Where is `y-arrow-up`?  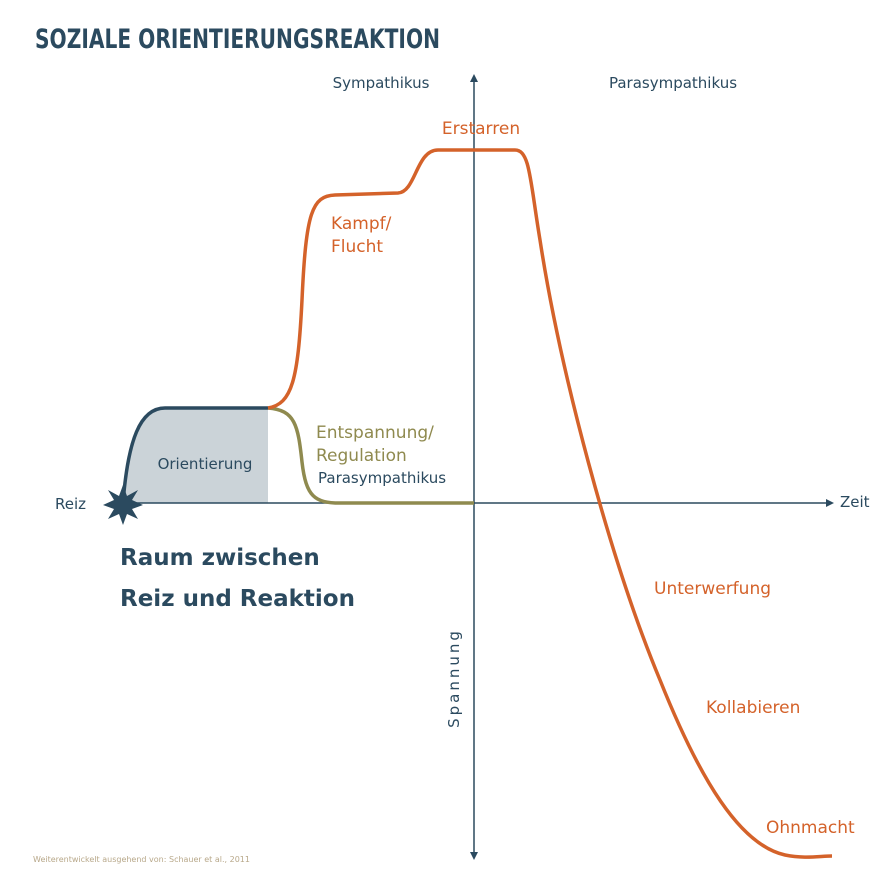 y-arrow-up is located at coordinates (474, 78).